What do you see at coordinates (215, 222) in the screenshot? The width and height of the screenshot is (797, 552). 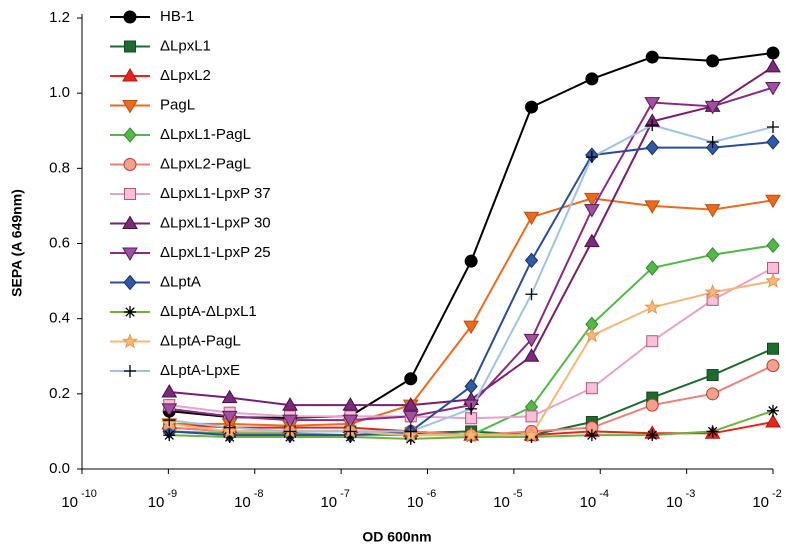 I see `legend-label: ΔLpxL1-LpxP 30` at bounding box center [215, 222].